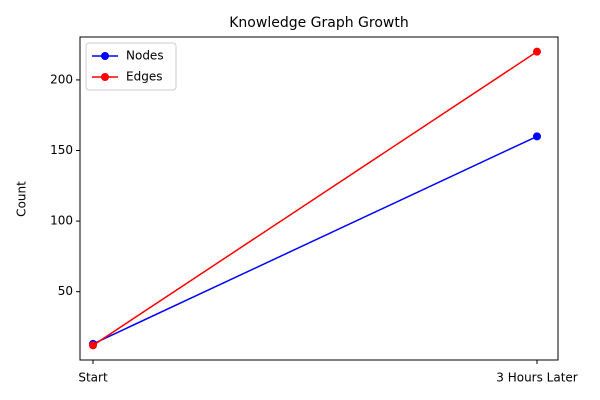 This screenshot has width=600, height=400. Describe the element at coordinates (61, 150) in the screenshot. I see `y-tick-label: 150` at that location.